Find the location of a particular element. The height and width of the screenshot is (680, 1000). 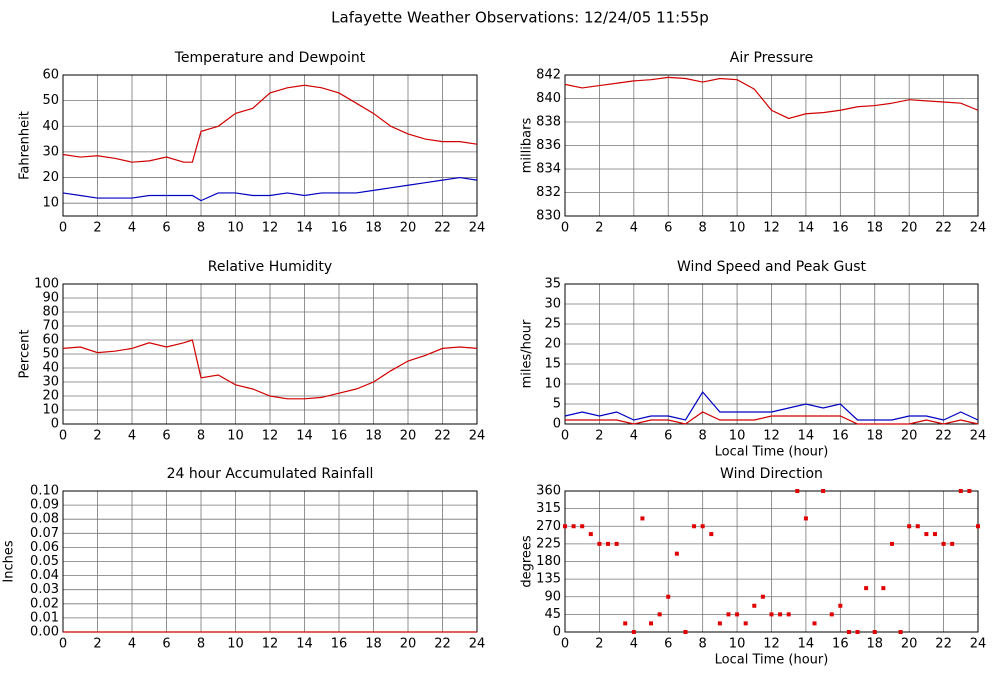

y-tick-label: 0.07 is located at coordinates (44, 533).